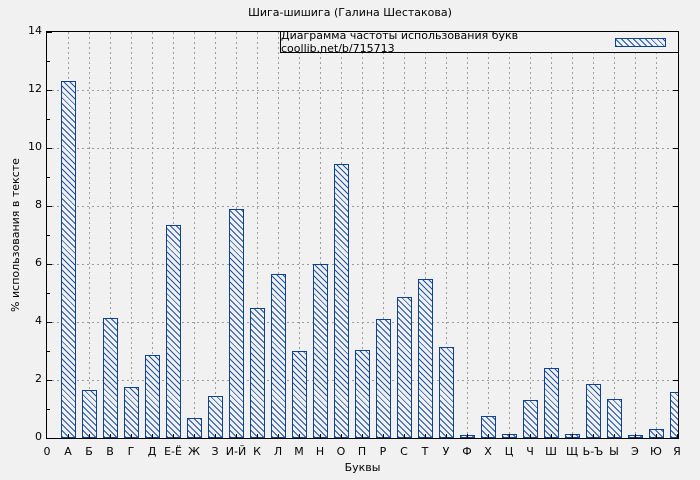 The image size is (700, 480). I want to click on x-tick-label: В, so click(110, 451).